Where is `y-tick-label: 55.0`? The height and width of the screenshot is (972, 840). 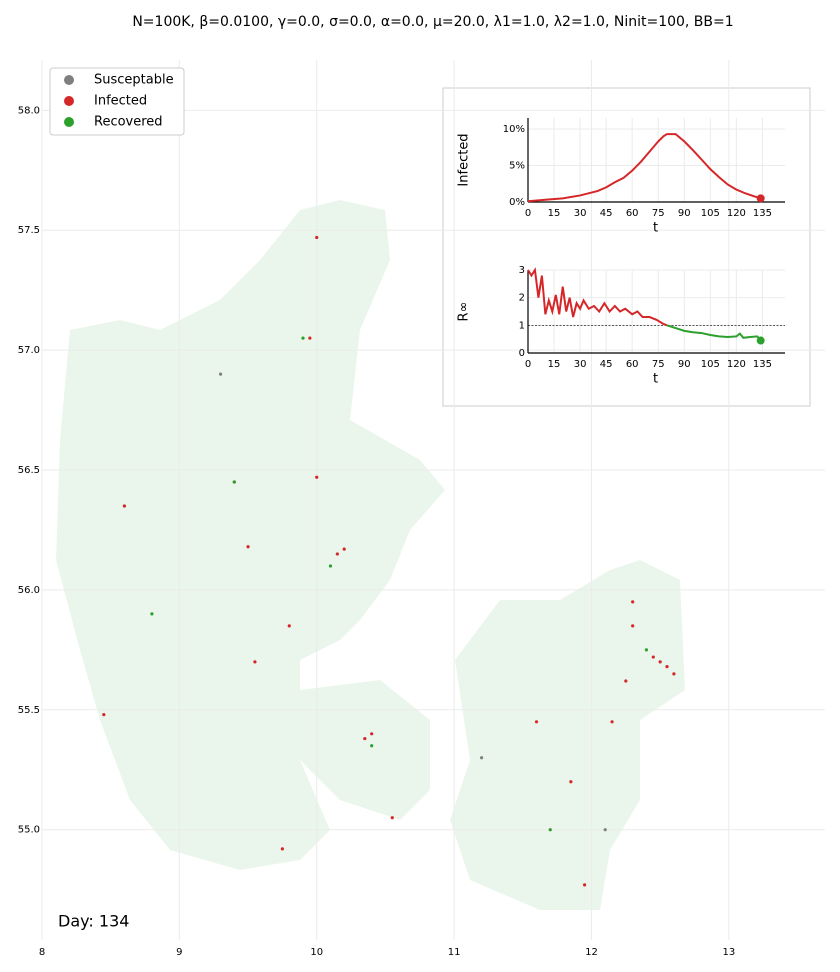 y-tick-label: 55.0 is located at coordinates (29, 830).